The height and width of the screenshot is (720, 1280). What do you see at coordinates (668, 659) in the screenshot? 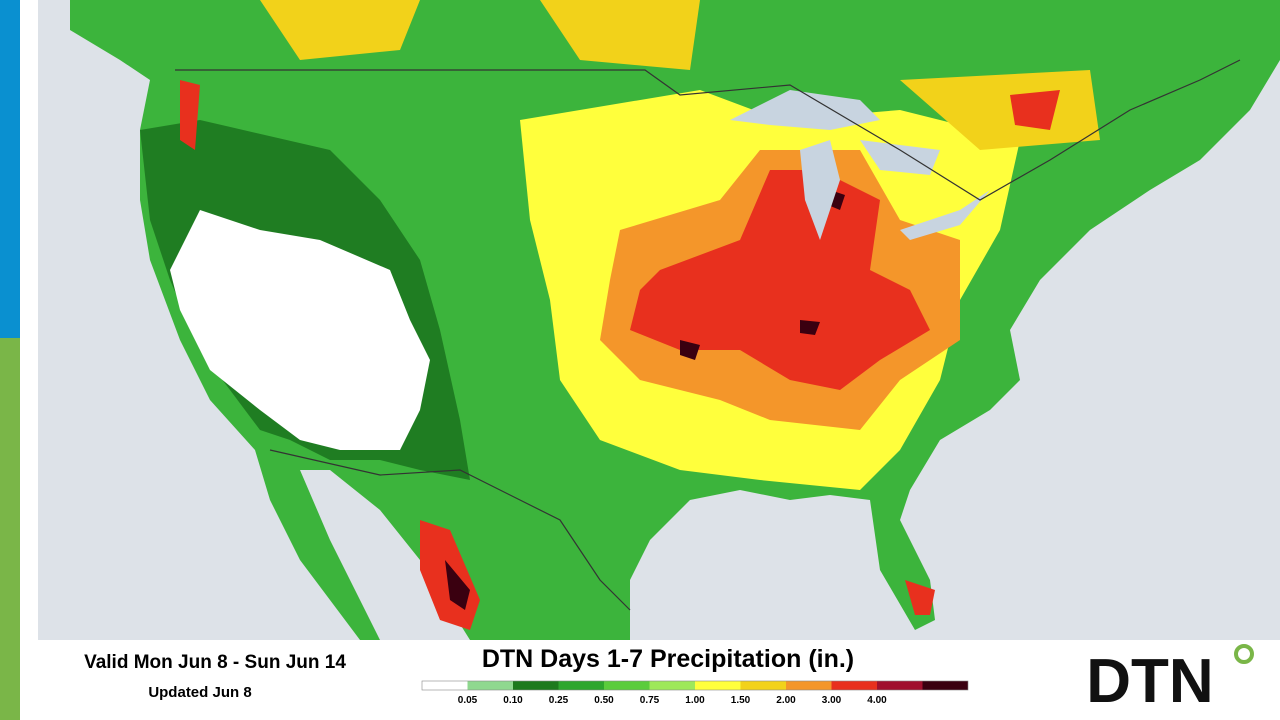
I see `map-title: DTN Days 1-7 Precipitation (in.)` at bounding box center [668, 659].